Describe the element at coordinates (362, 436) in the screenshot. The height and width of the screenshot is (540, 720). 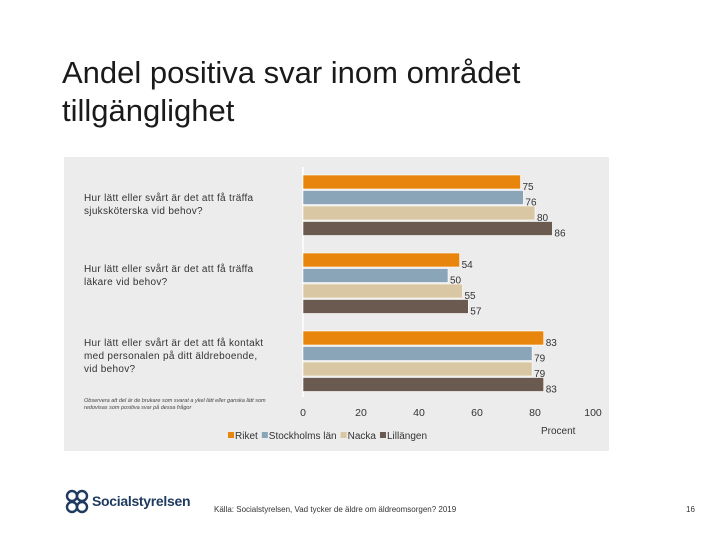
I see `legend-label: Nacka` at that location.